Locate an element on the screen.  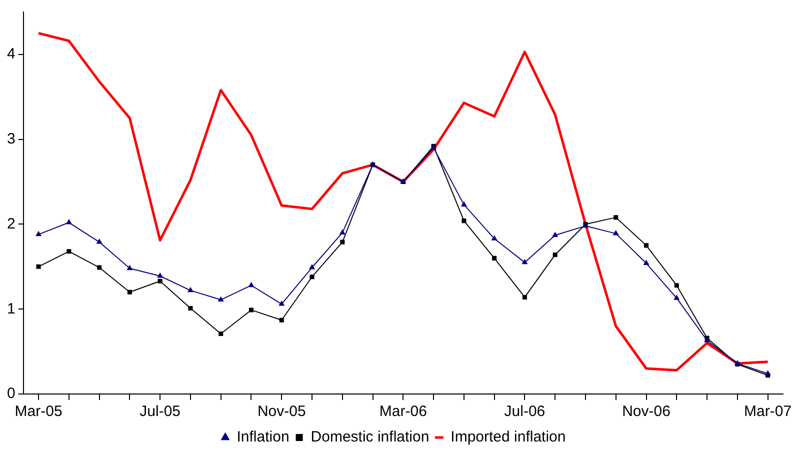
x-tick-label: Mar-07 is located at coordinates (768, 411).